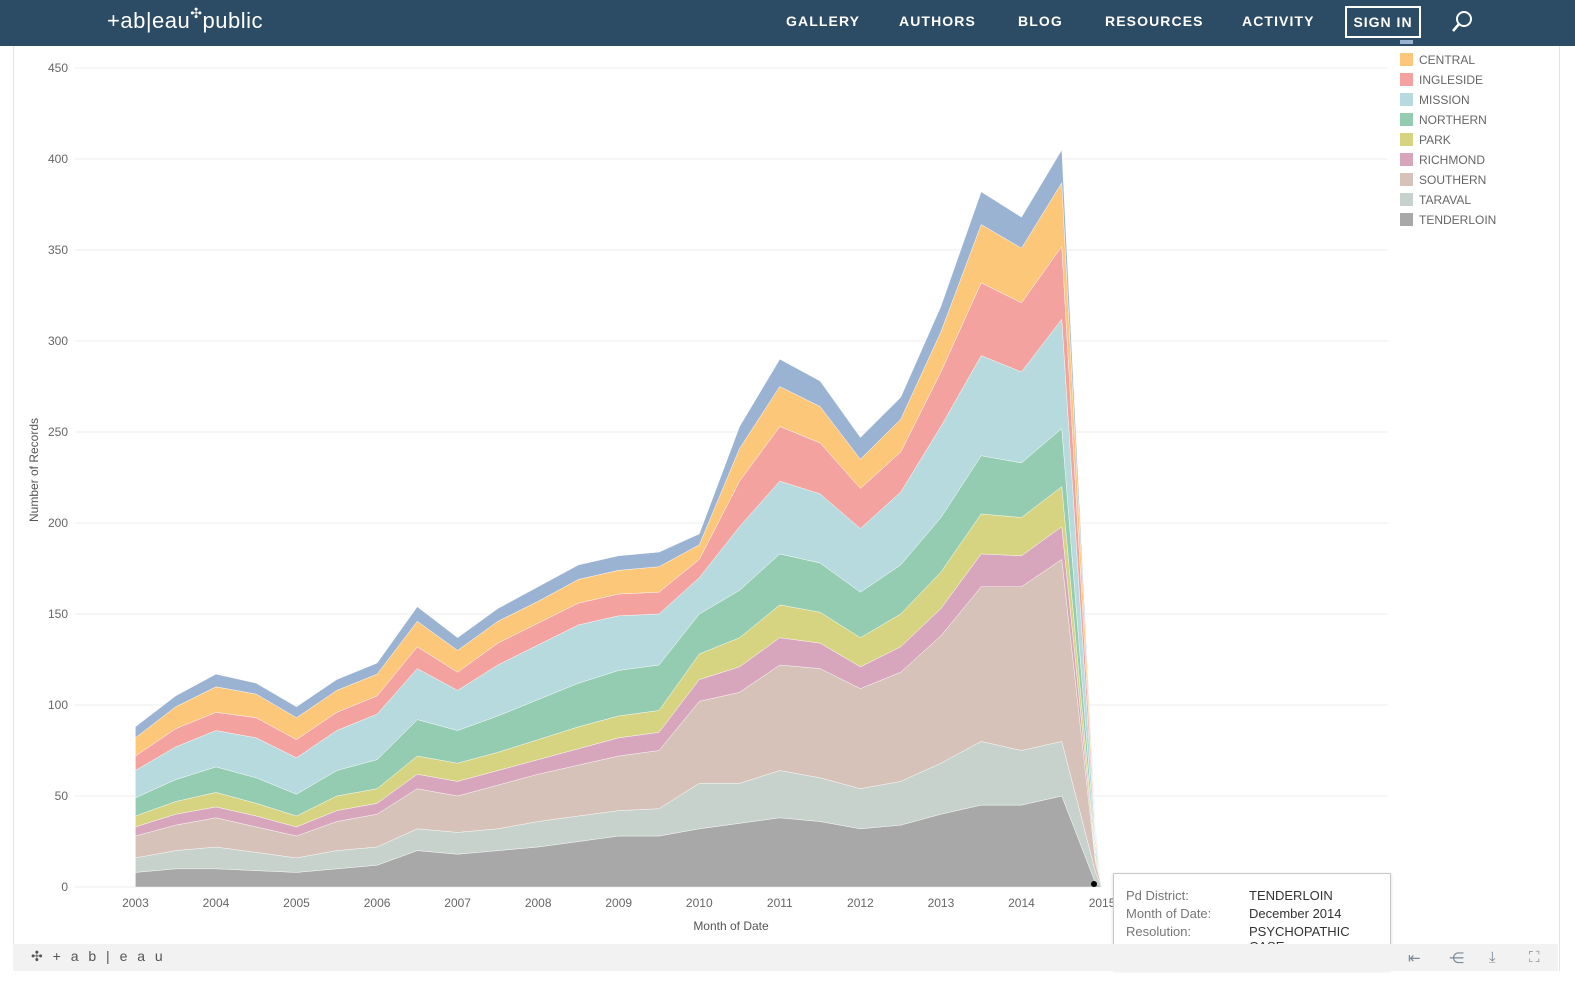 The image size is (1575, 993). What do you see at coordinates (296, 903) in the screenshot?
I see `x-tick-label: 2005` at bounding box center [296, 903].